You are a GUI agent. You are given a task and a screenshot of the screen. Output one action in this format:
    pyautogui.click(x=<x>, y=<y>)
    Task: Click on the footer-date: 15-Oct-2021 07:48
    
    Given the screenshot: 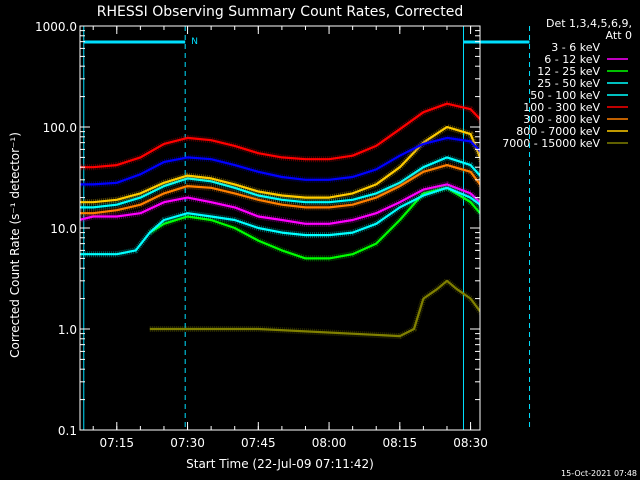 What is the action you would take?
    pyautogui.click(x=599, y=473)
    